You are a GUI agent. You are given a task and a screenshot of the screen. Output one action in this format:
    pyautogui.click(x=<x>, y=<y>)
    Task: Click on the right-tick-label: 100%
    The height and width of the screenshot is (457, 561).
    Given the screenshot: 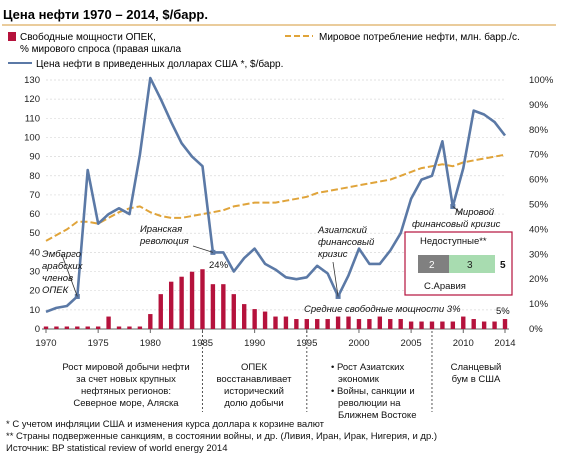 What is the action you would take?
    pyautogui.click(x=541, y=80)
    